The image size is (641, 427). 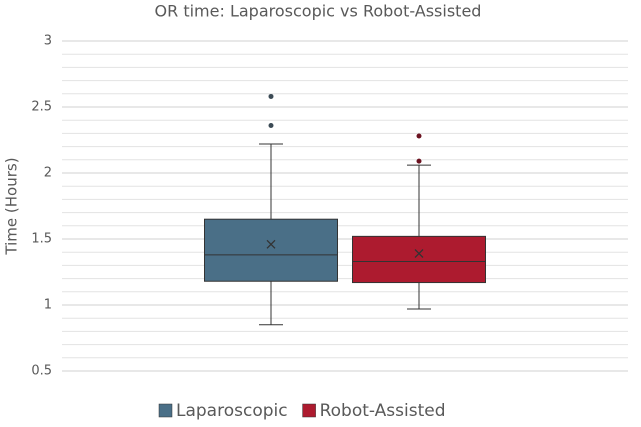 What do you see at coordinates (12, 206) in the screenshot?
I see `y-axis-label: Time (Hours)` at bounding box center [12, 206].